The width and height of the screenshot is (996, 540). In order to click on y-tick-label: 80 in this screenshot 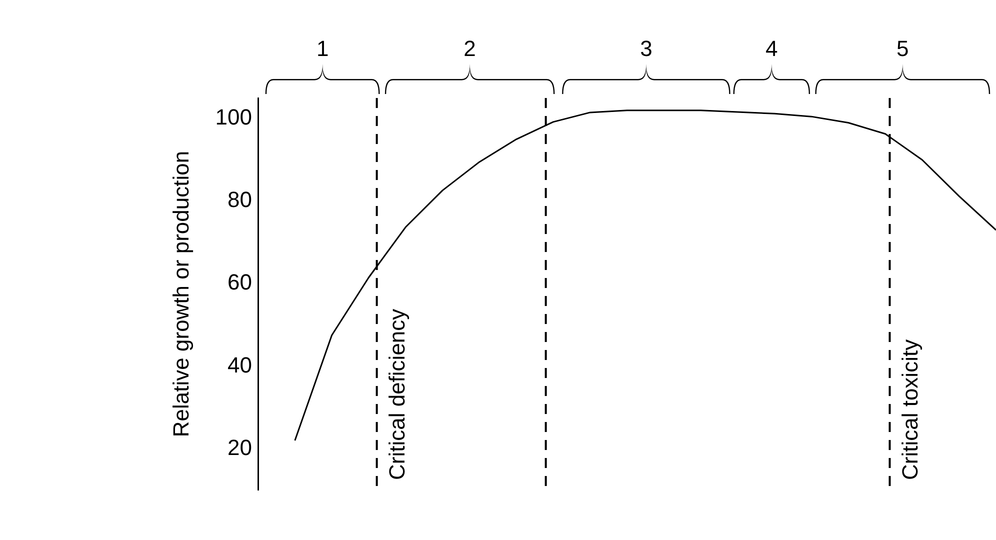, I will do `click(240, 199)`.